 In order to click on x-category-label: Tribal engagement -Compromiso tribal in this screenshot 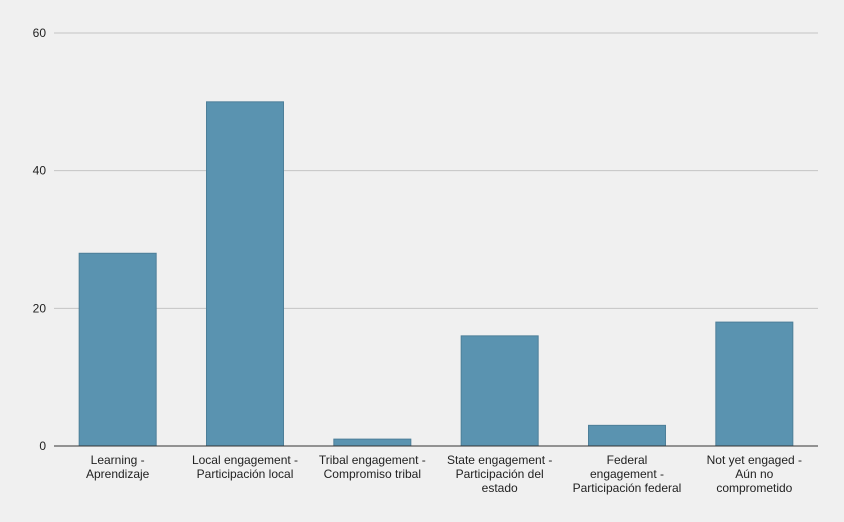, I will do `click(372, 467)`.